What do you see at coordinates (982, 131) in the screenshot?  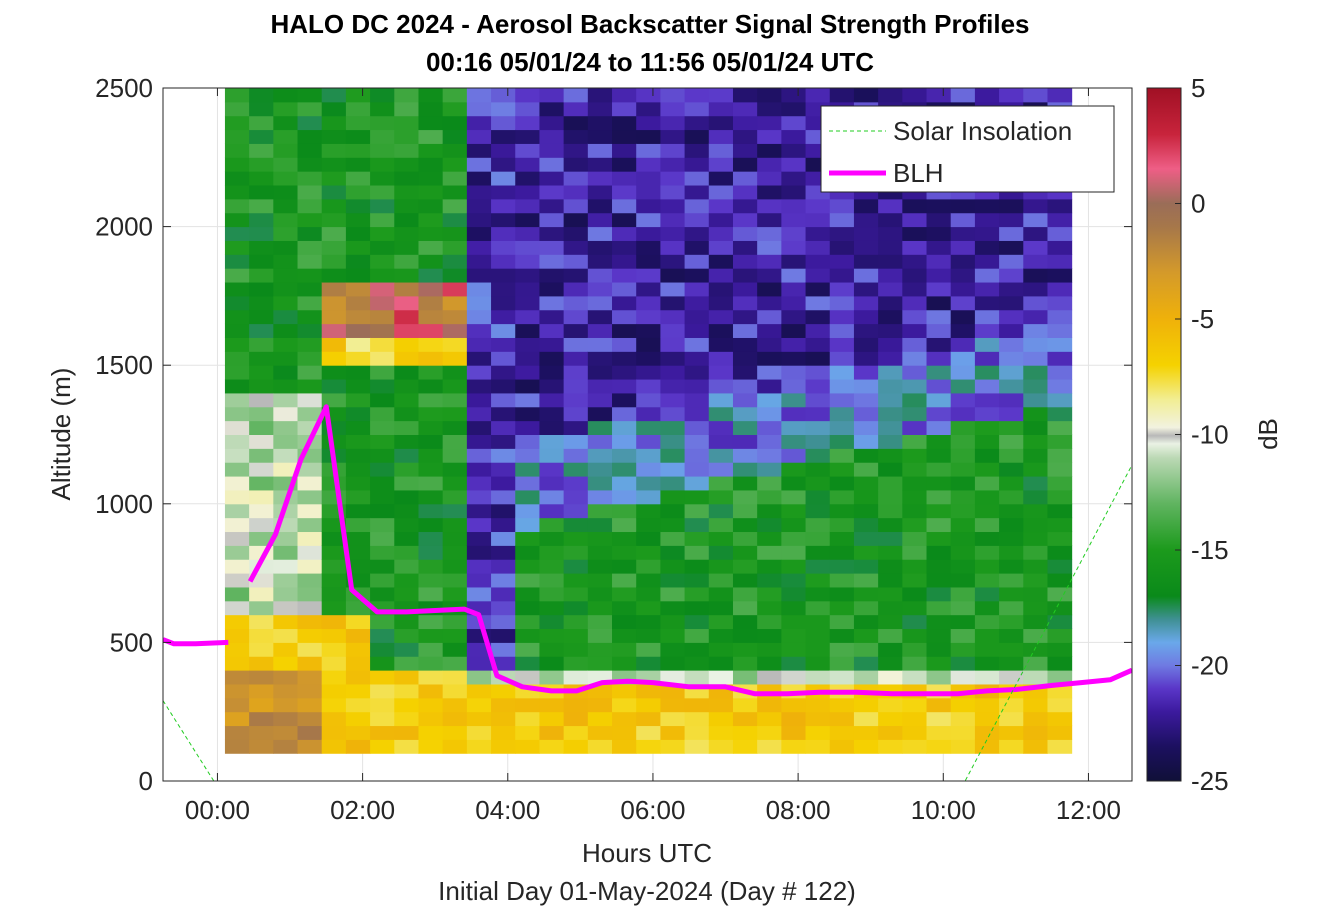 I see `legend-label: Solar Insolation` at bounding box center [982, 131].